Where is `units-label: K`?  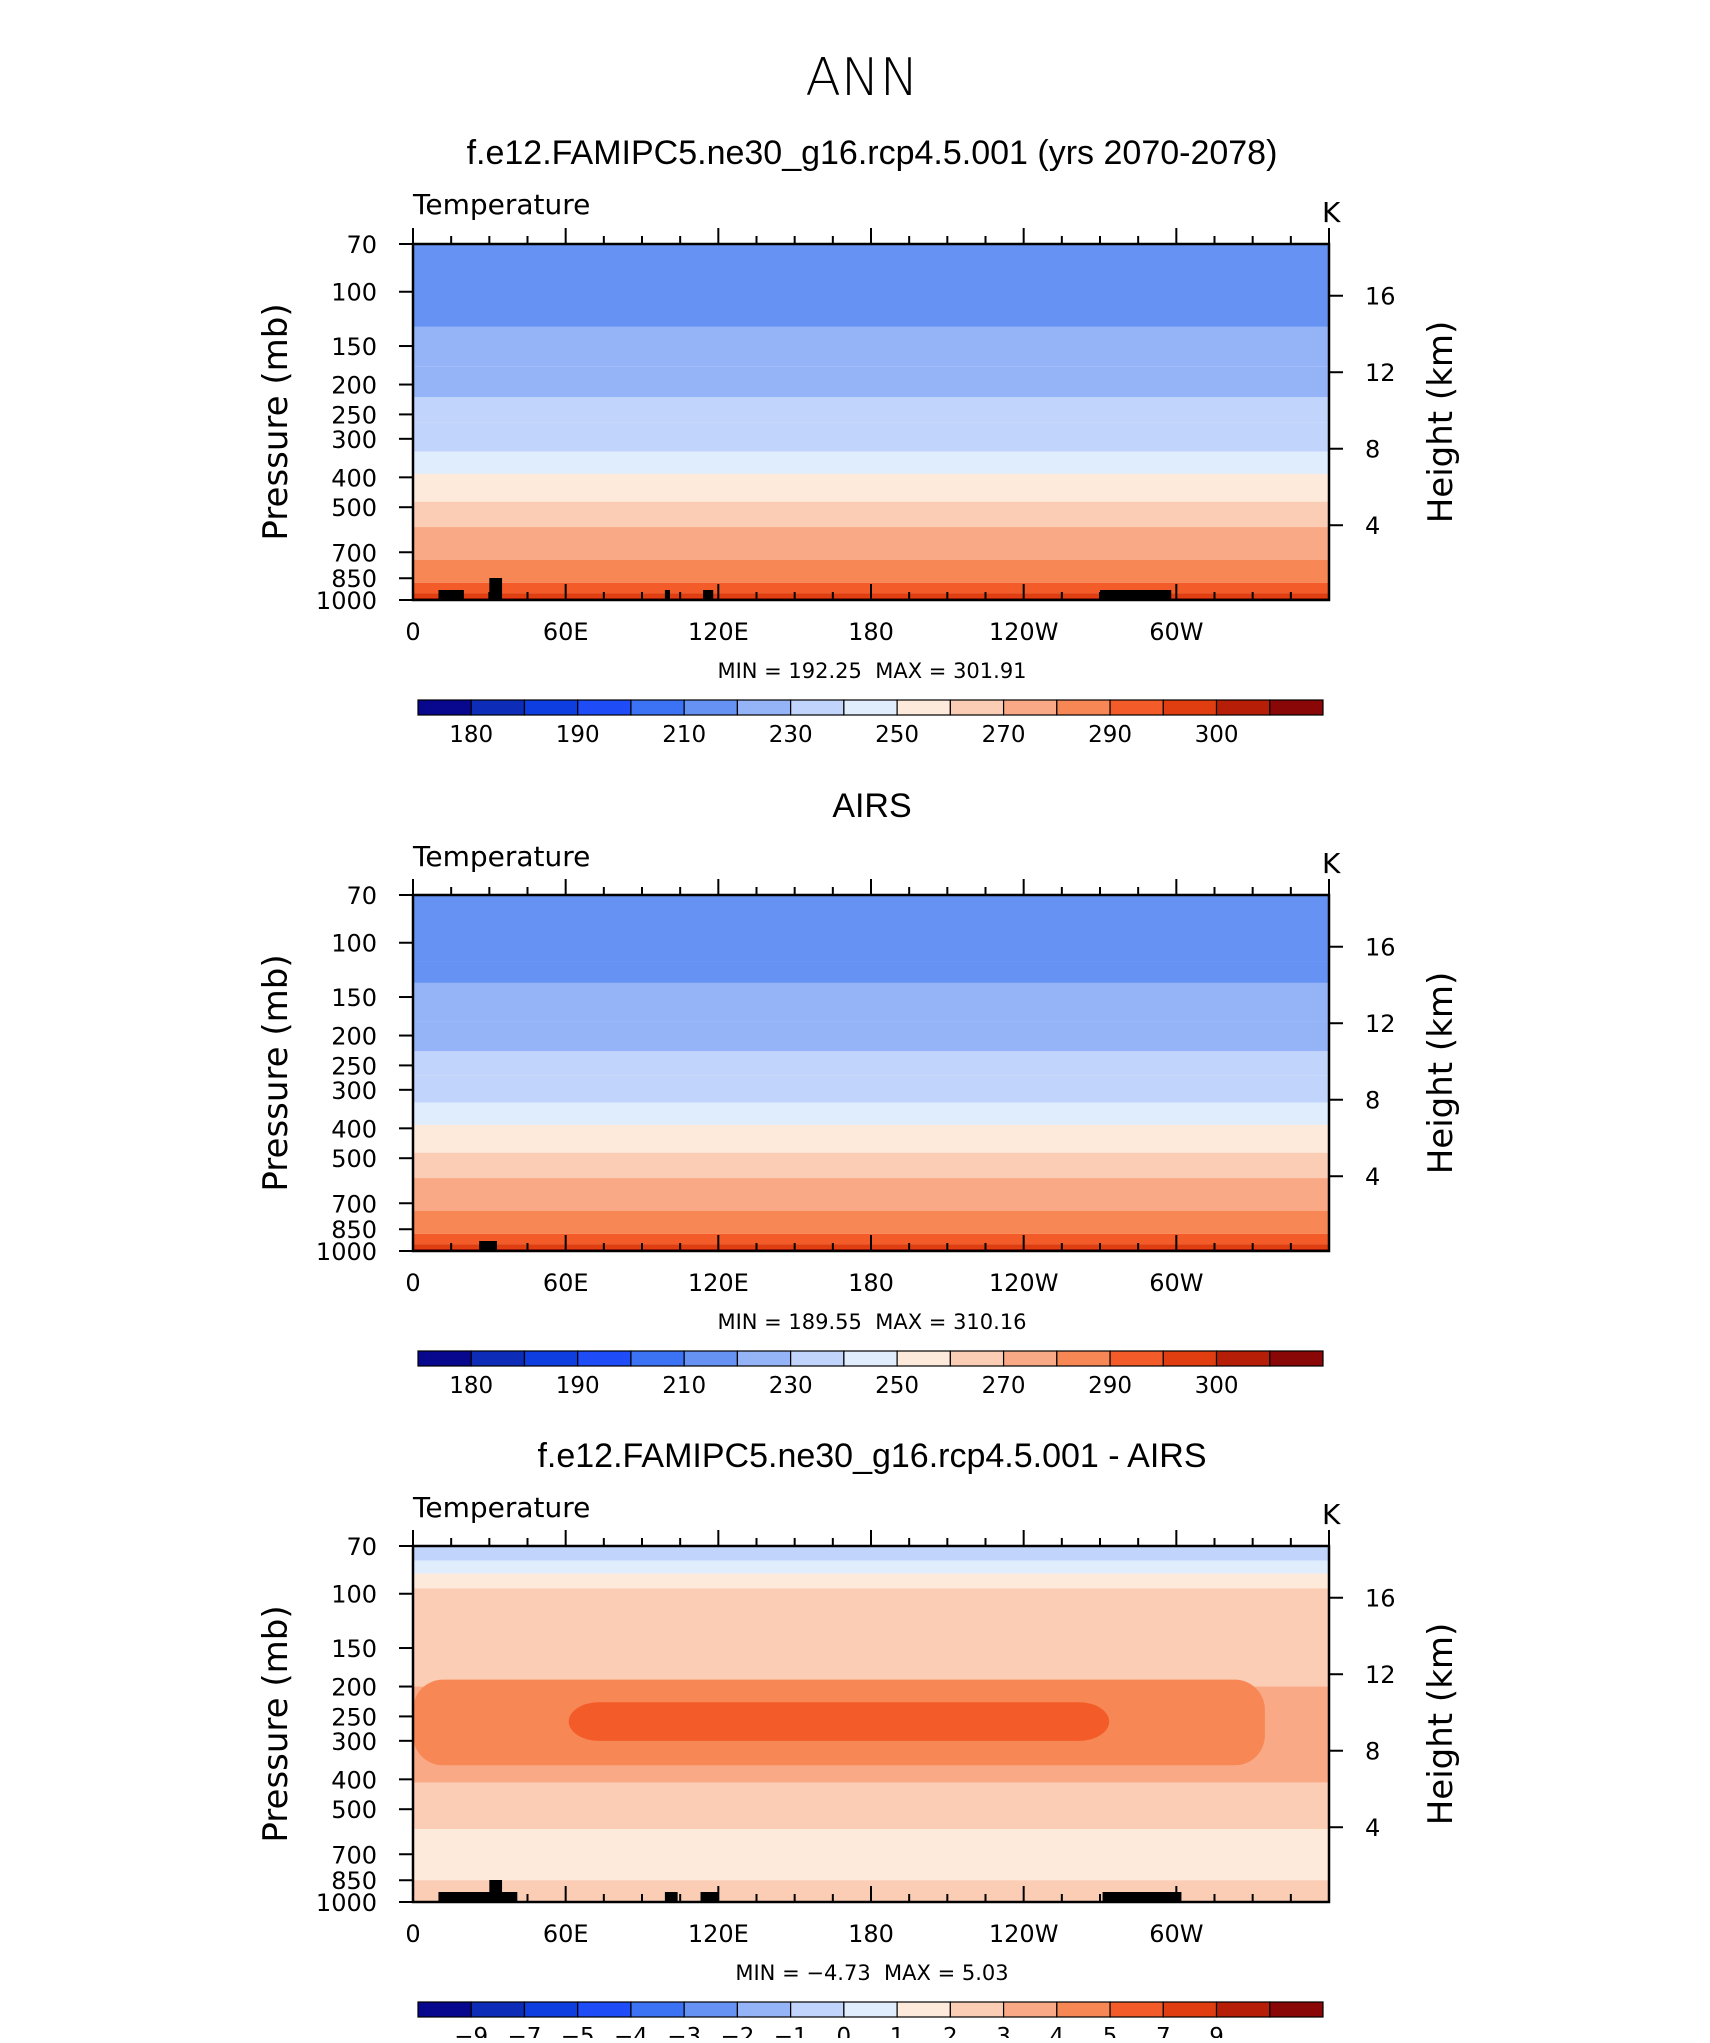
units-label: K is located at coordinates (1331, 212).